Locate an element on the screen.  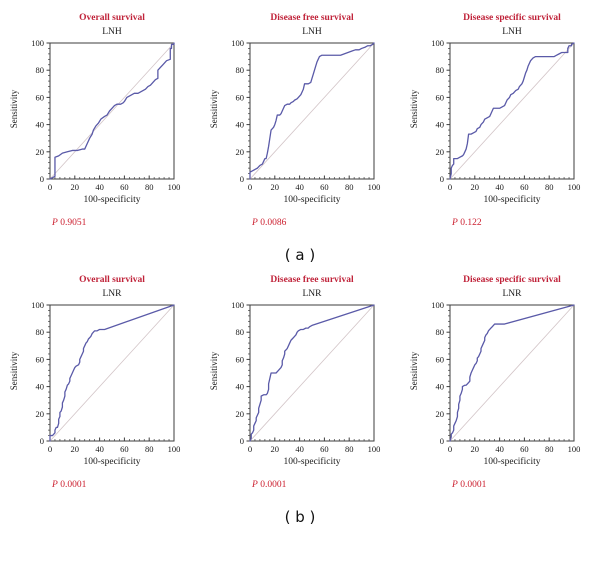
p-number: 0.0086 is located at coordinates (273, 223).